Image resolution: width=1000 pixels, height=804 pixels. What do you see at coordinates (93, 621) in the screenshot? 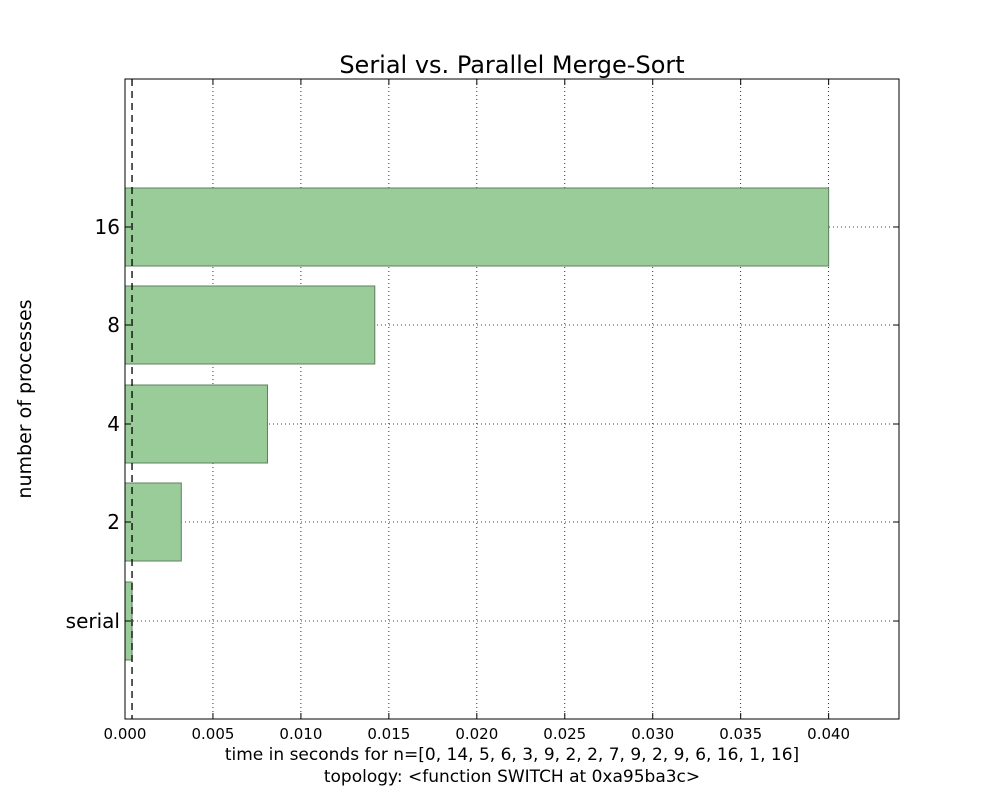
I see `y-tick-label-serial: serial` at bounding box center [93, 621].